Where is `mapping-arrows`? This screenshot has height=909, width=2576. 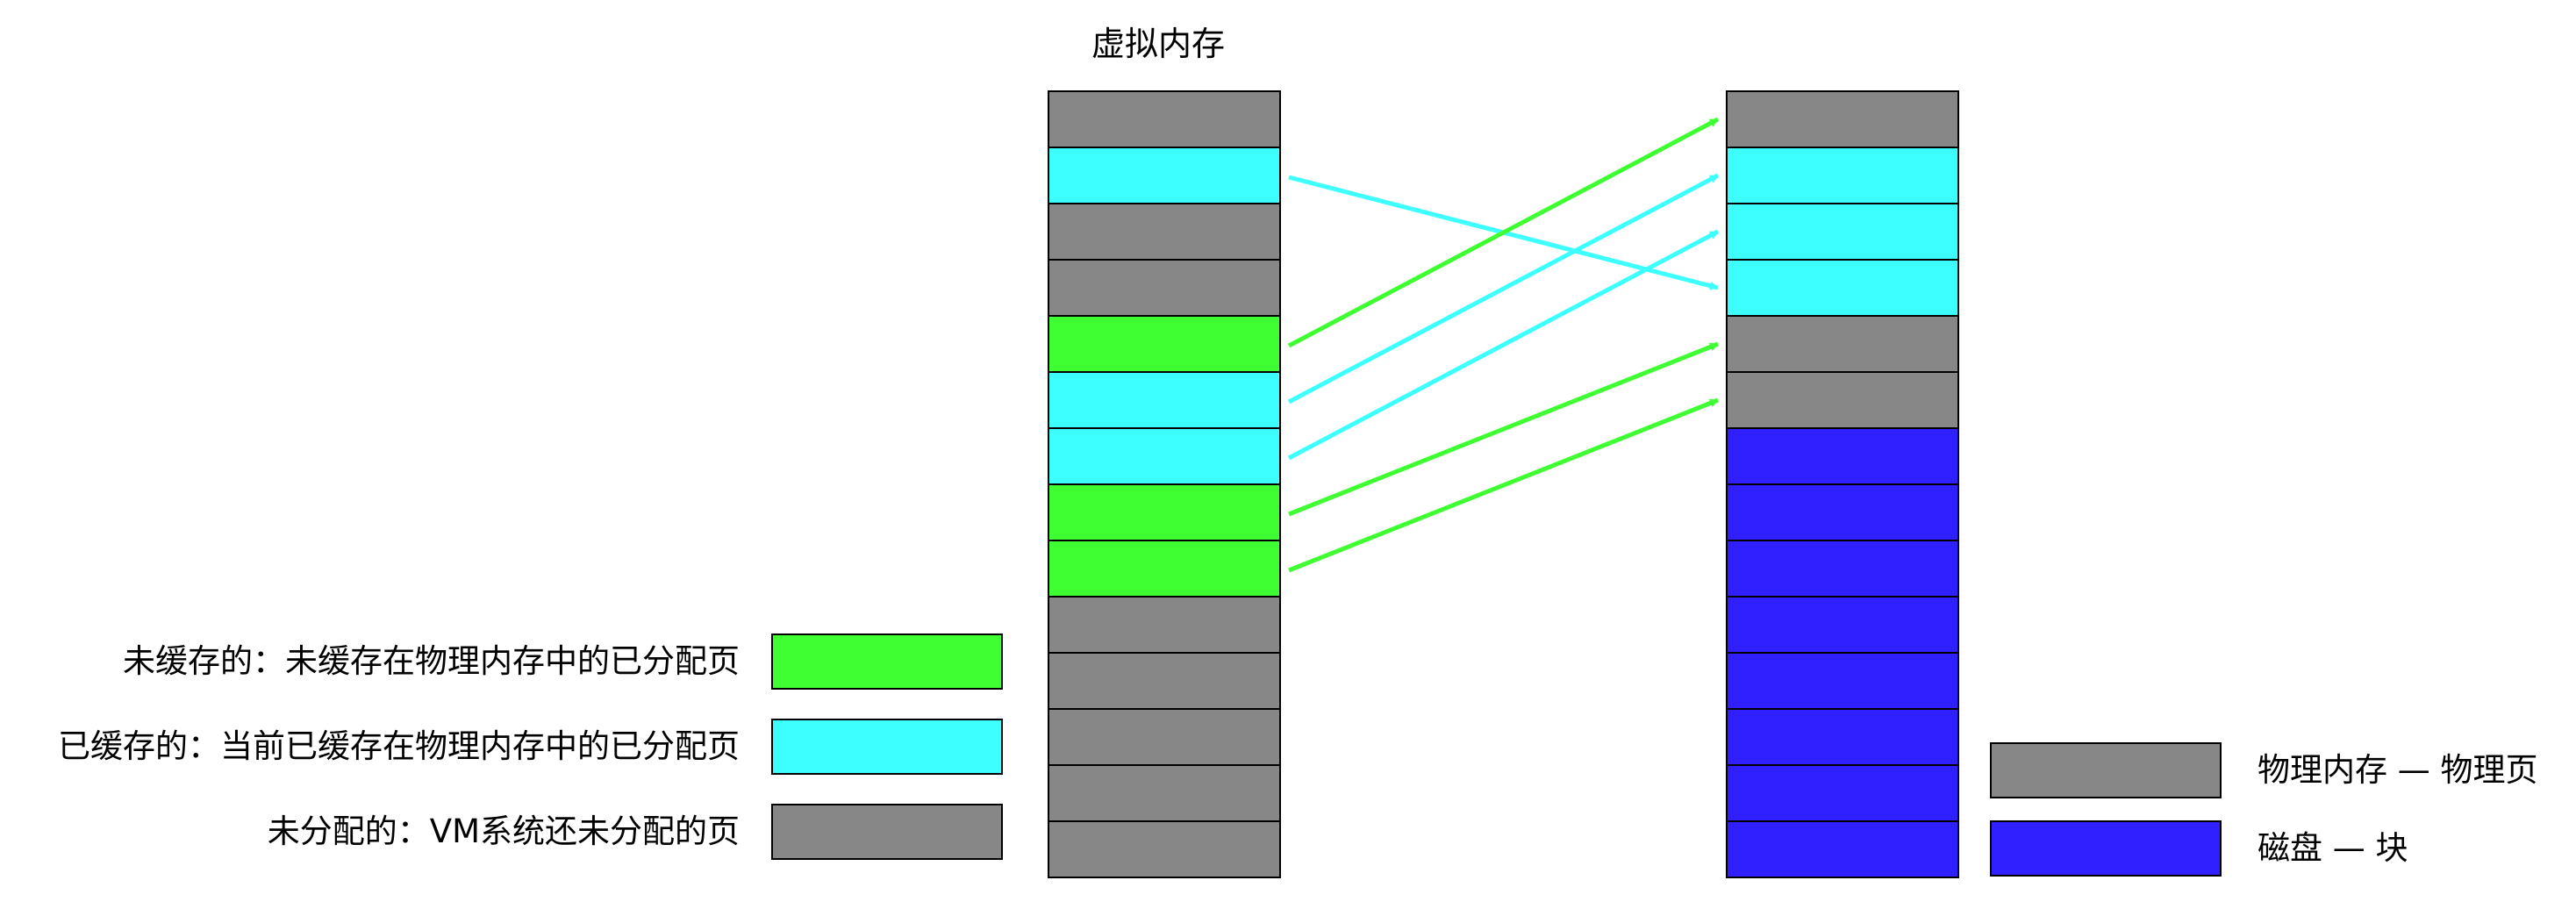
mapping-arrows is located at coordinates (1503, 345).